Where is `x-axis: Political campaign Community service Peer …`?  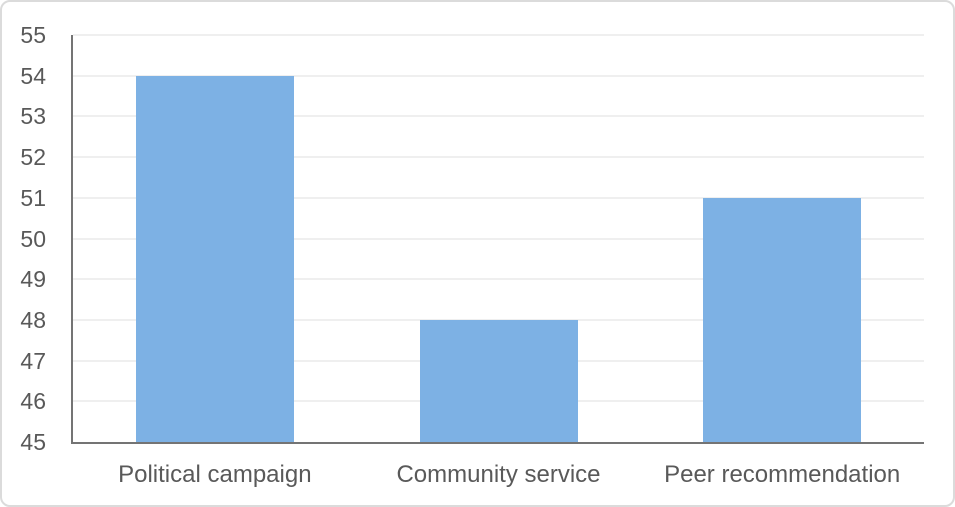 x-axis: Political campaign Community service Peer … is located at coordinates (498, 475).